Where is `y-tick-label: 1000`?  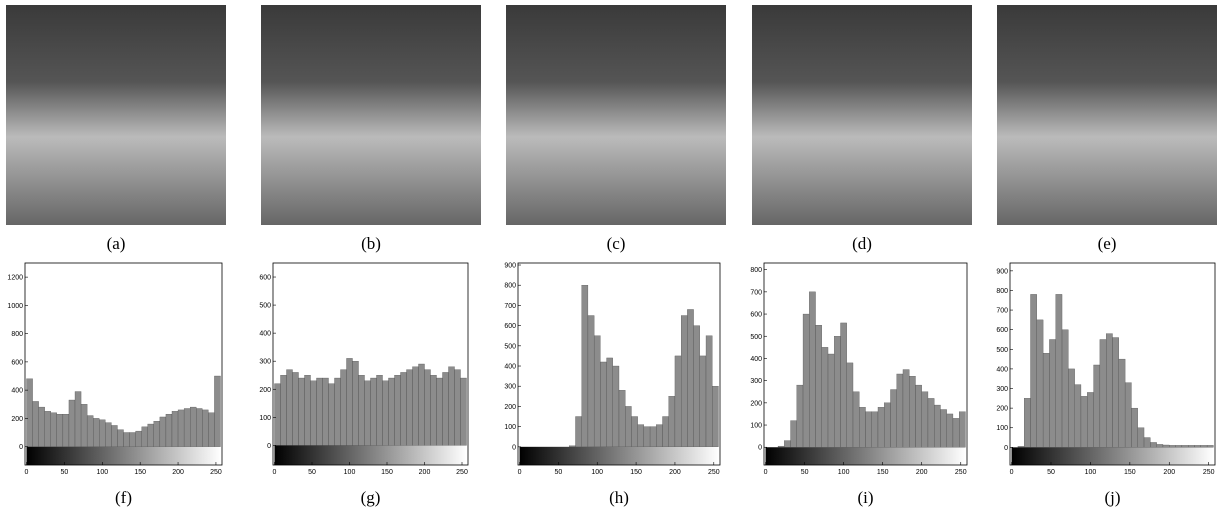 y-tick-label: 1000 is located at coordinates (15, 306).